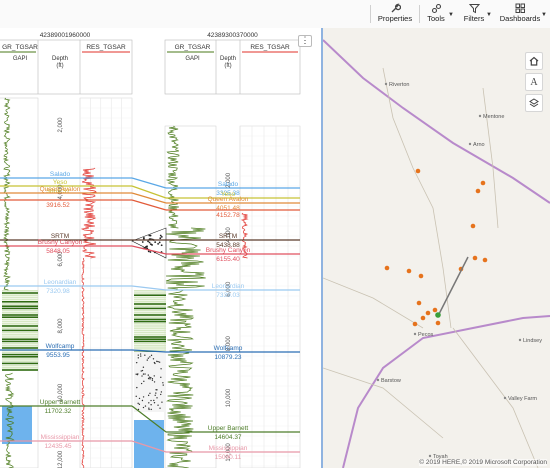 This screenshot has width=550, height=468. What do you see at coordinates (483, 462) in the screenshot?
I see `map-copyright: © 2019 HERE,© 2019 Microsoft Corporation` at bounding box center [483, 462].